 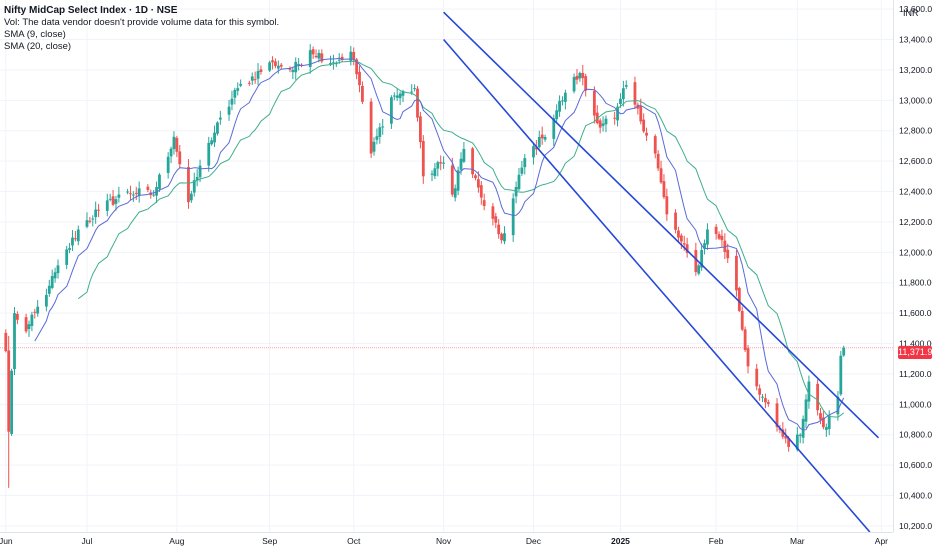 What do you see at coordinates (915, 496) in the screenshot?
I see `y-tick-label: 10,400.00` at bounding box center [915, 496].